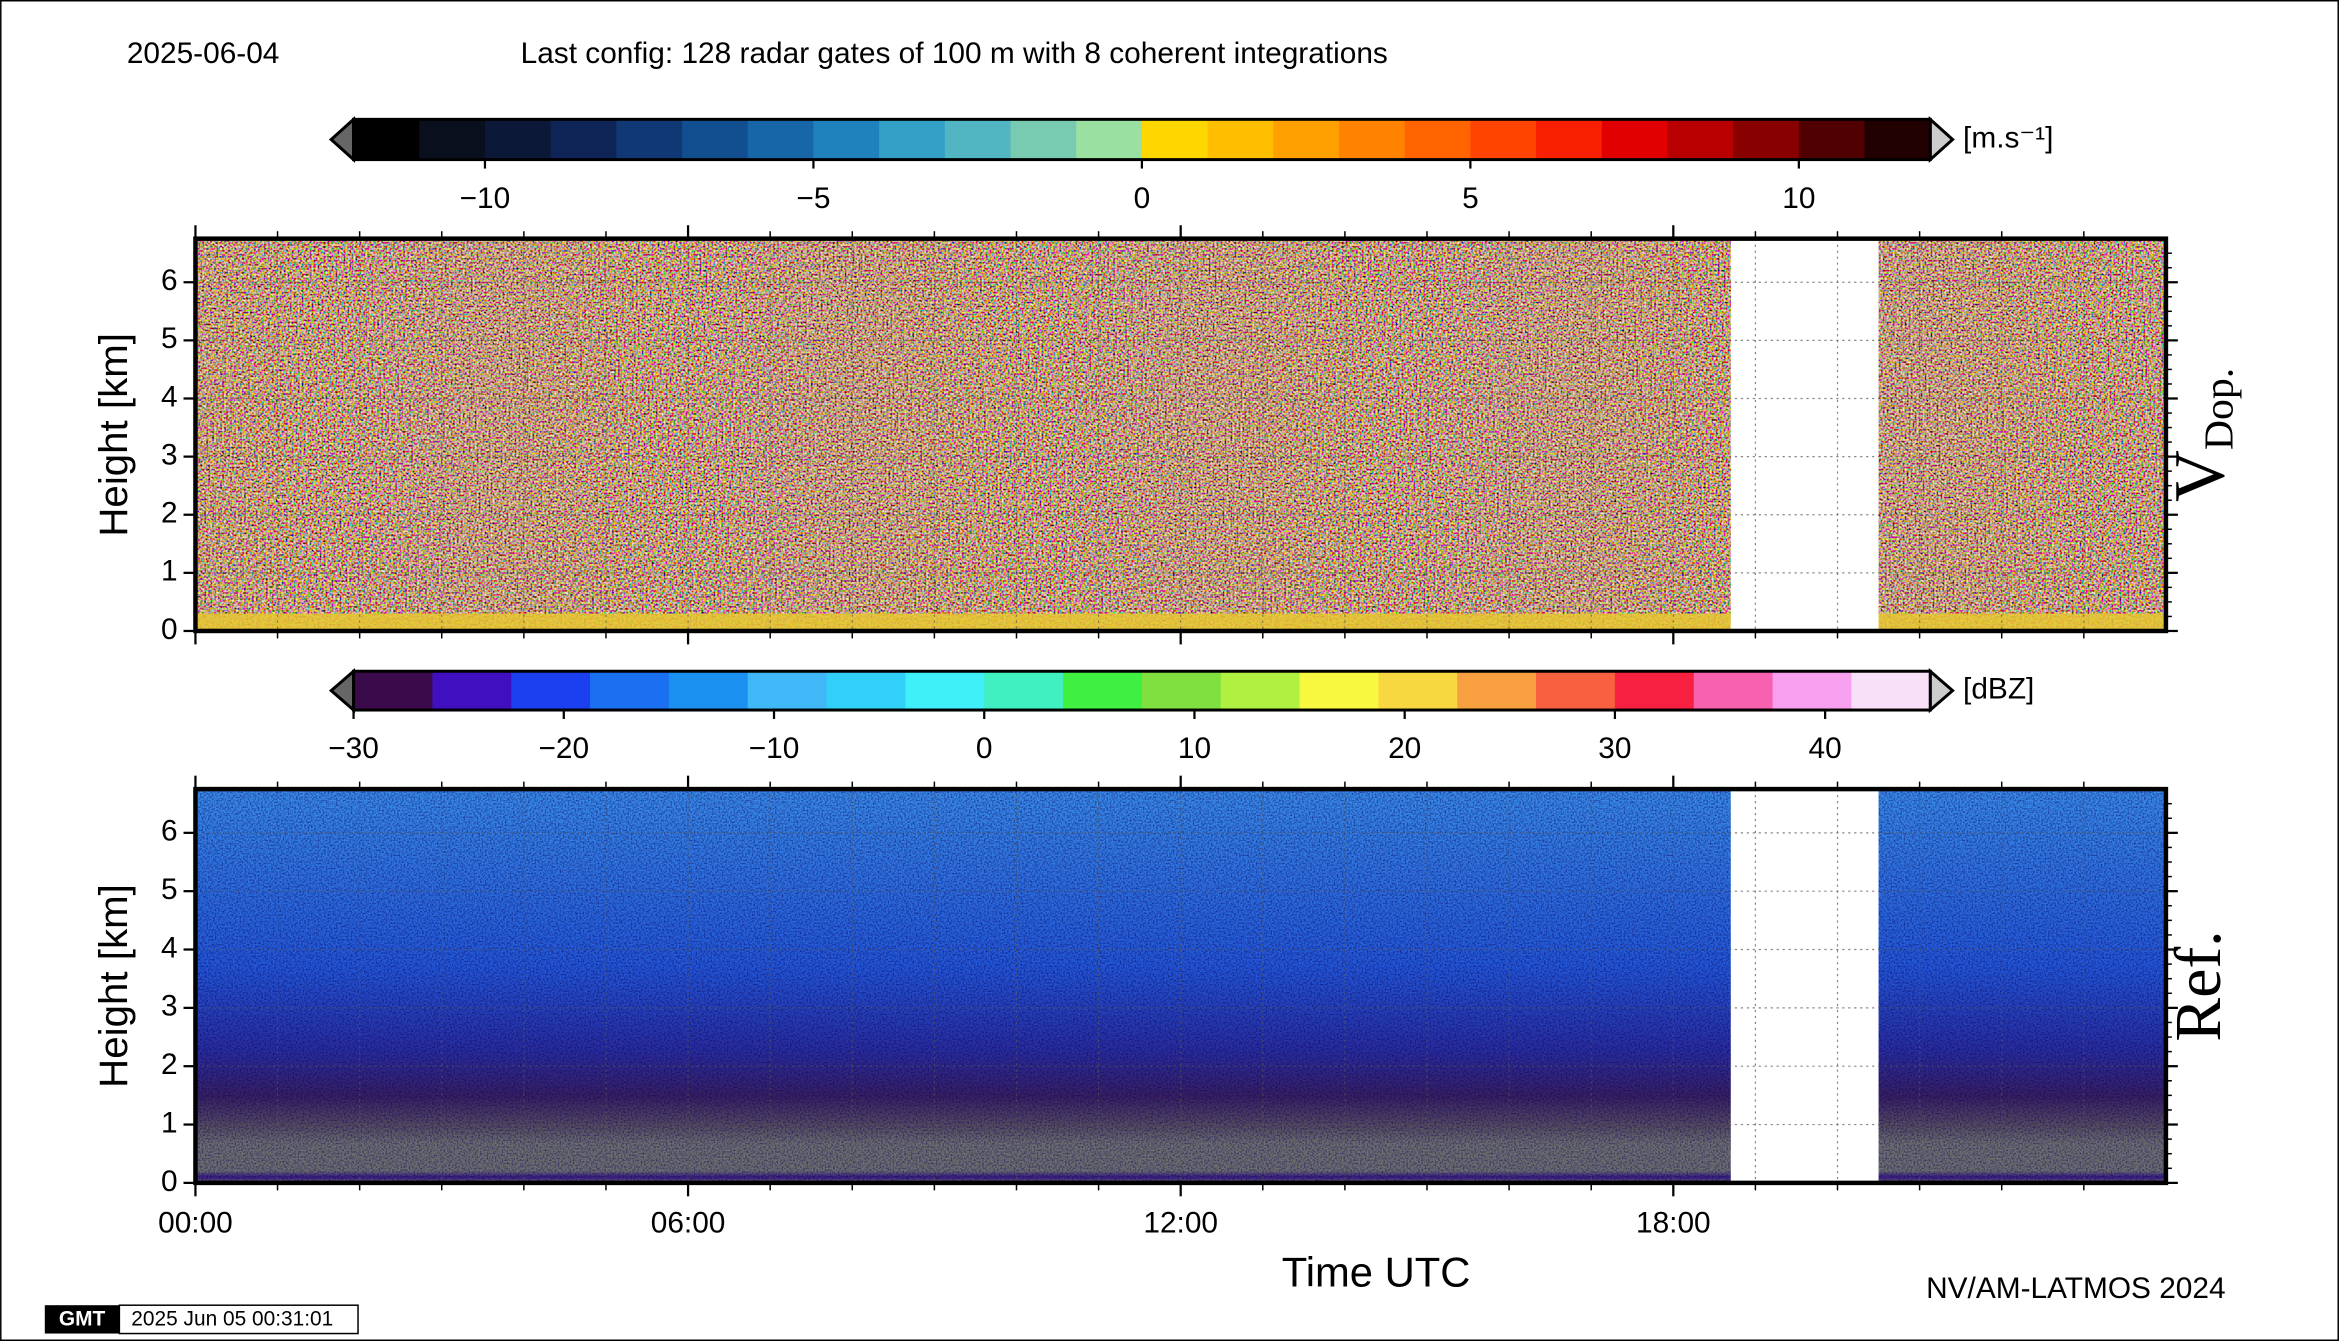  What do you see at coordinates (2075, 1288) in the screenshot?
I see `credit: NV/AM-LATMOS 2024` at bounding box center [2075, 1288].